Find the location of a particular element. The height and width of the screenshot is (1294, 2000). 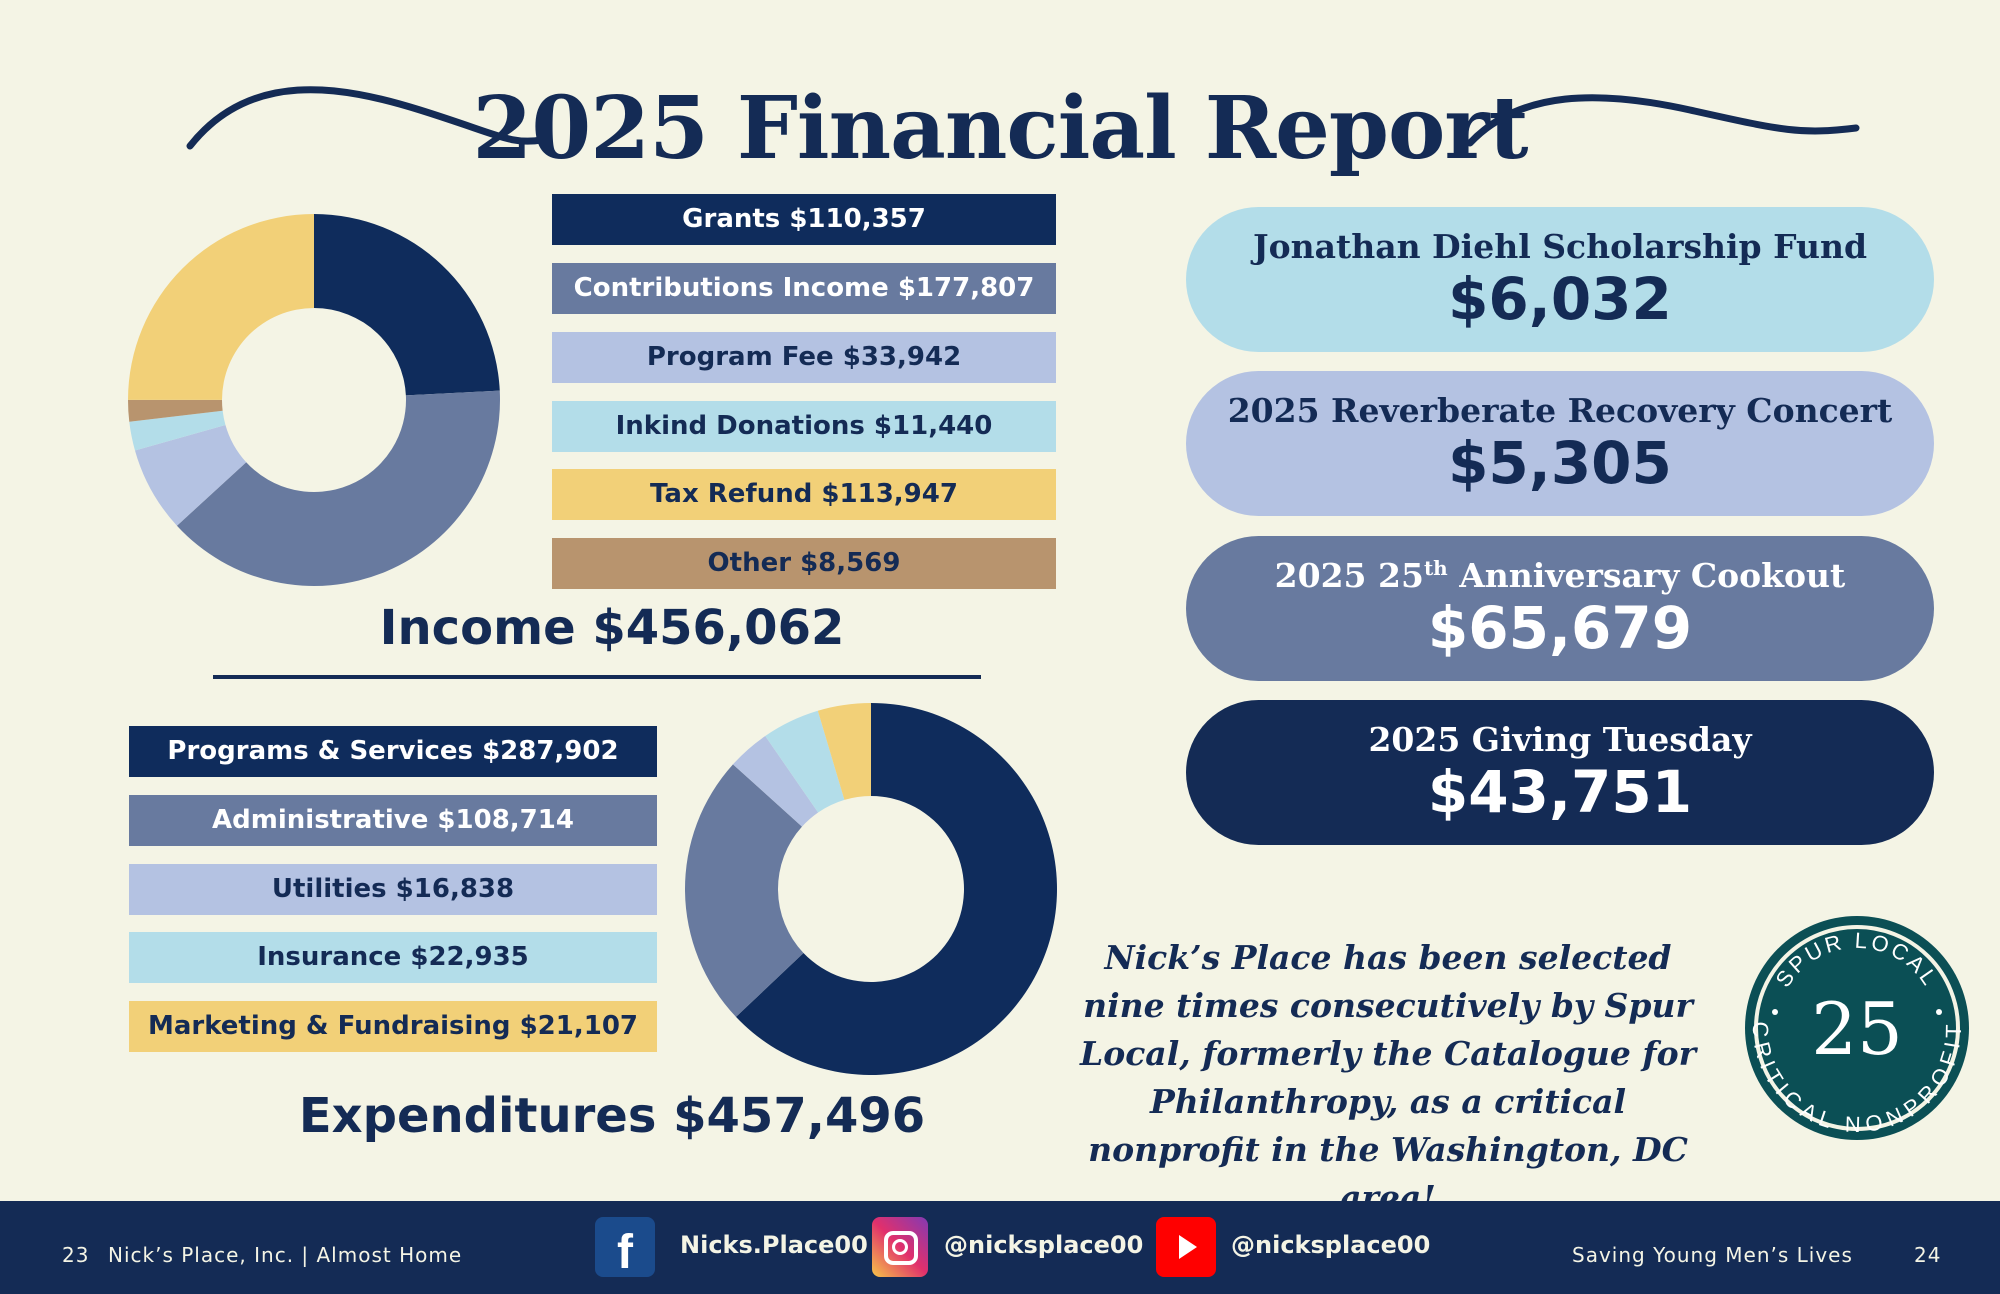

donut-slice-contributions-income is located at coordinates (338, 488).